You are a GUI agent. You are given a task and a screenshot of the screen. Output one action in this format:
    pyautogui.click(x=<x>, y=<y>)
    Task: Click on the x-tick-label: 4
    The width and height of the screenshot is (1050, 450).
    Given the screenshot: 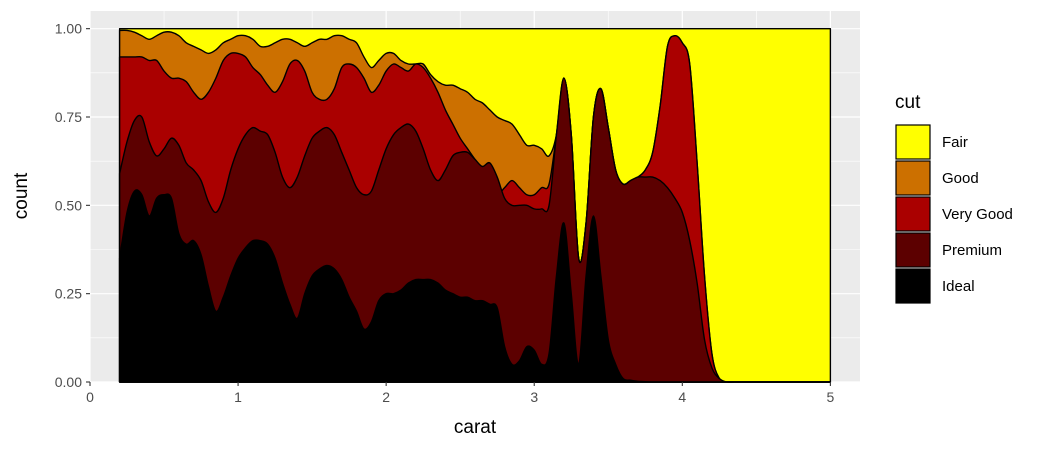 What is the action you would take?
    pyautogui.click(x=682, y=397)
    